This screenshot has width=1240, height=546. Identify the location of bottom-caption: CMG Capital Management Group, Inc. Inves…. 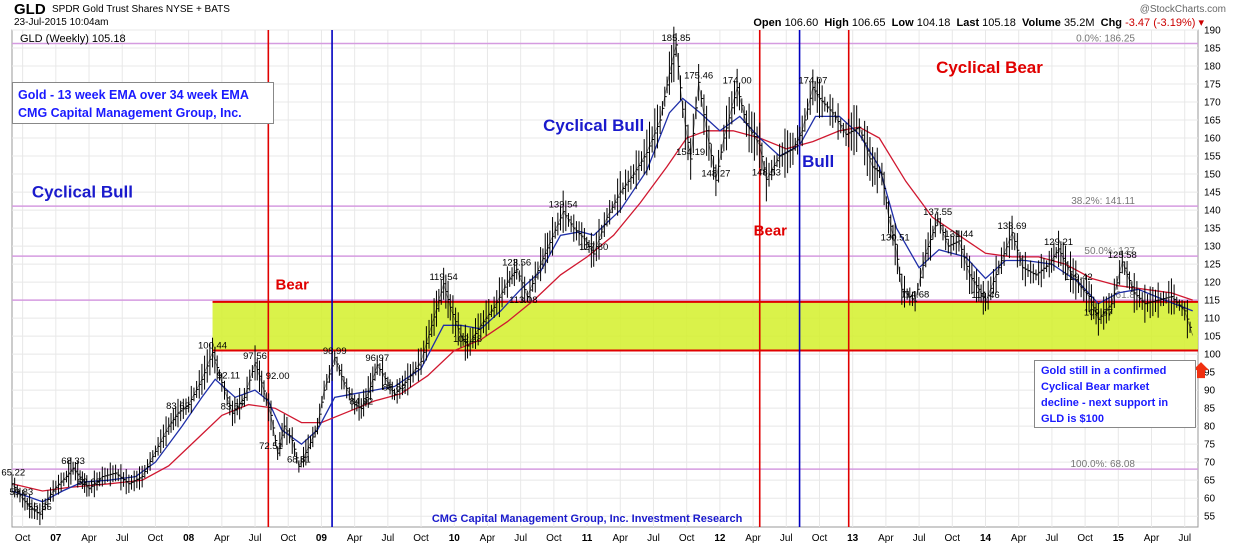
(587, 519).